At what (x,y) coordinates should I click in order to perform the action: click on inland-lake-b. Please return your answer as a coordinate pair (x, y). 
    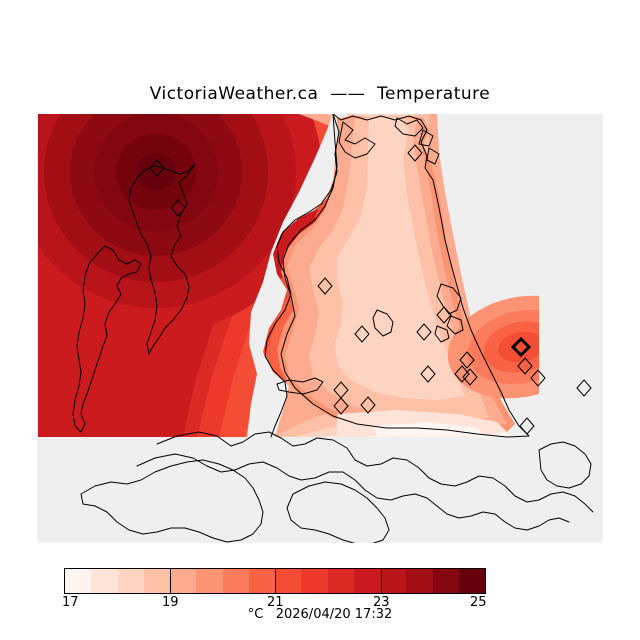
    Looking at the image, I should click on (455, 325).